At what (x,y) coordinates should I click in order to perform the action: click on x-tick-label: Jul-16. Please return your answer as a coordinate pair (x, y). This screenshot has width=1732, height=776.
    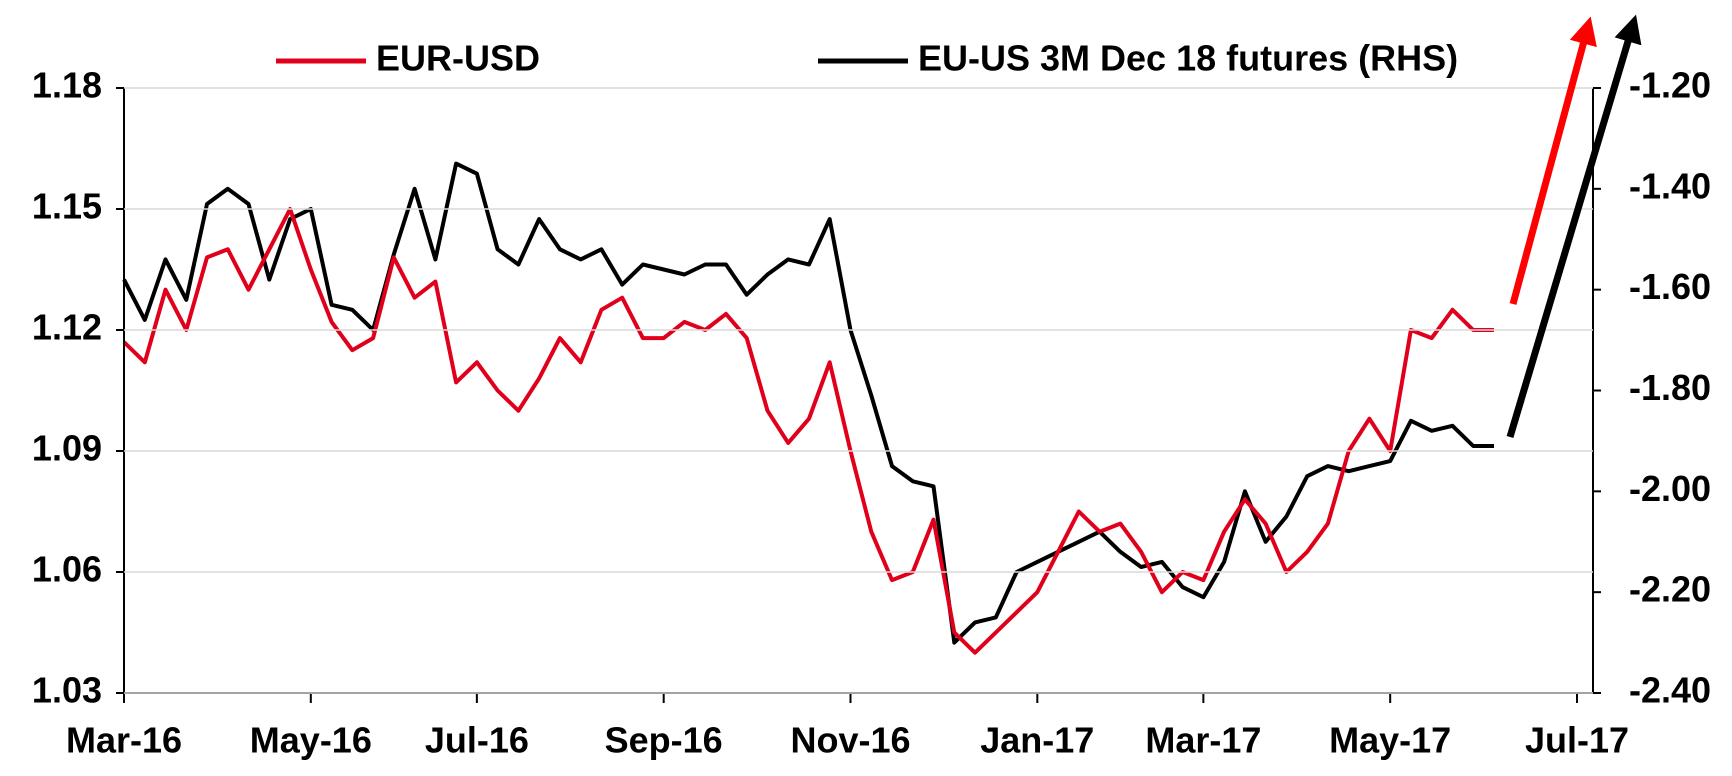
    Looking at the image, I should click on (477, 740).